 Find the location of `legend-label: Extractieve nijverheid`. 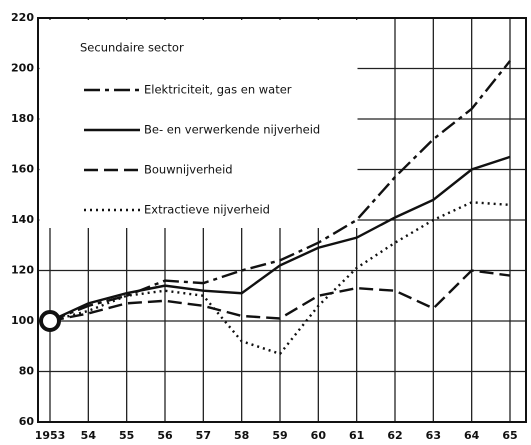

legend-label: Extractieve nijverheid is located at coordinates (207, 210).